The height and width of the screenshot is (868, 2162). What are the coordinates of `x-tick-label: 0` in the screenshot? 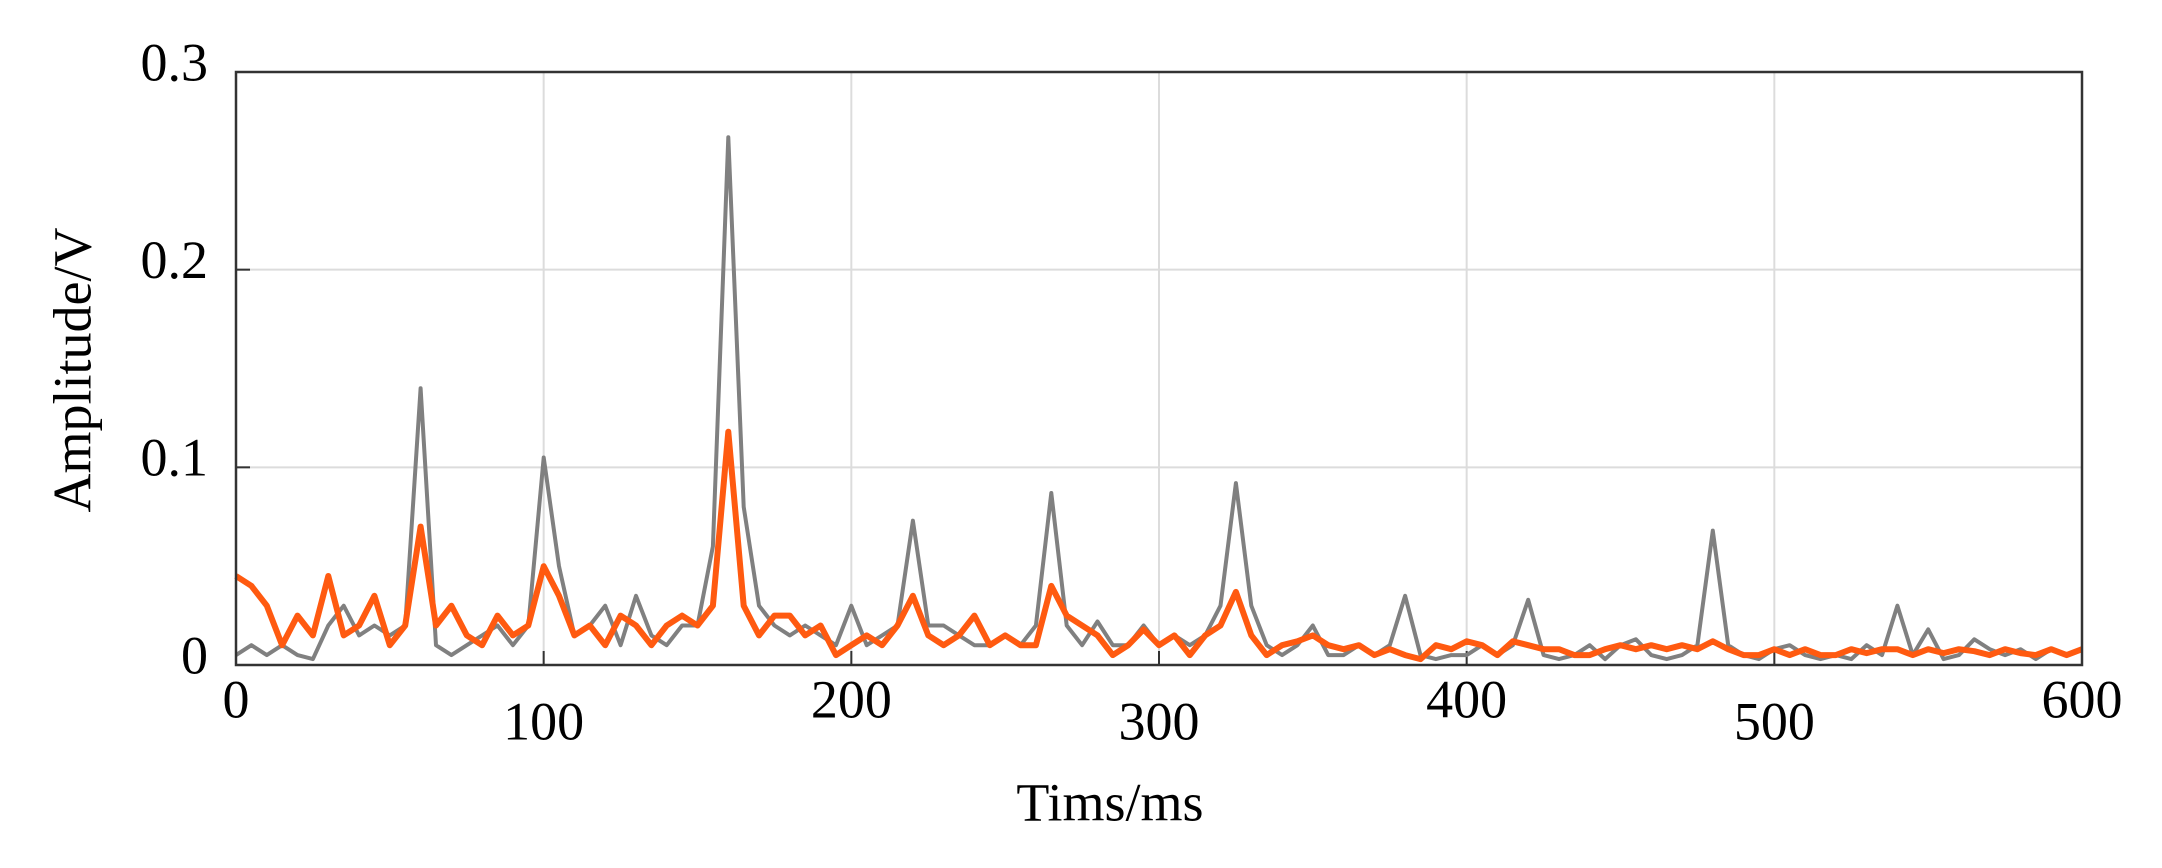 It's located at (236, 699).